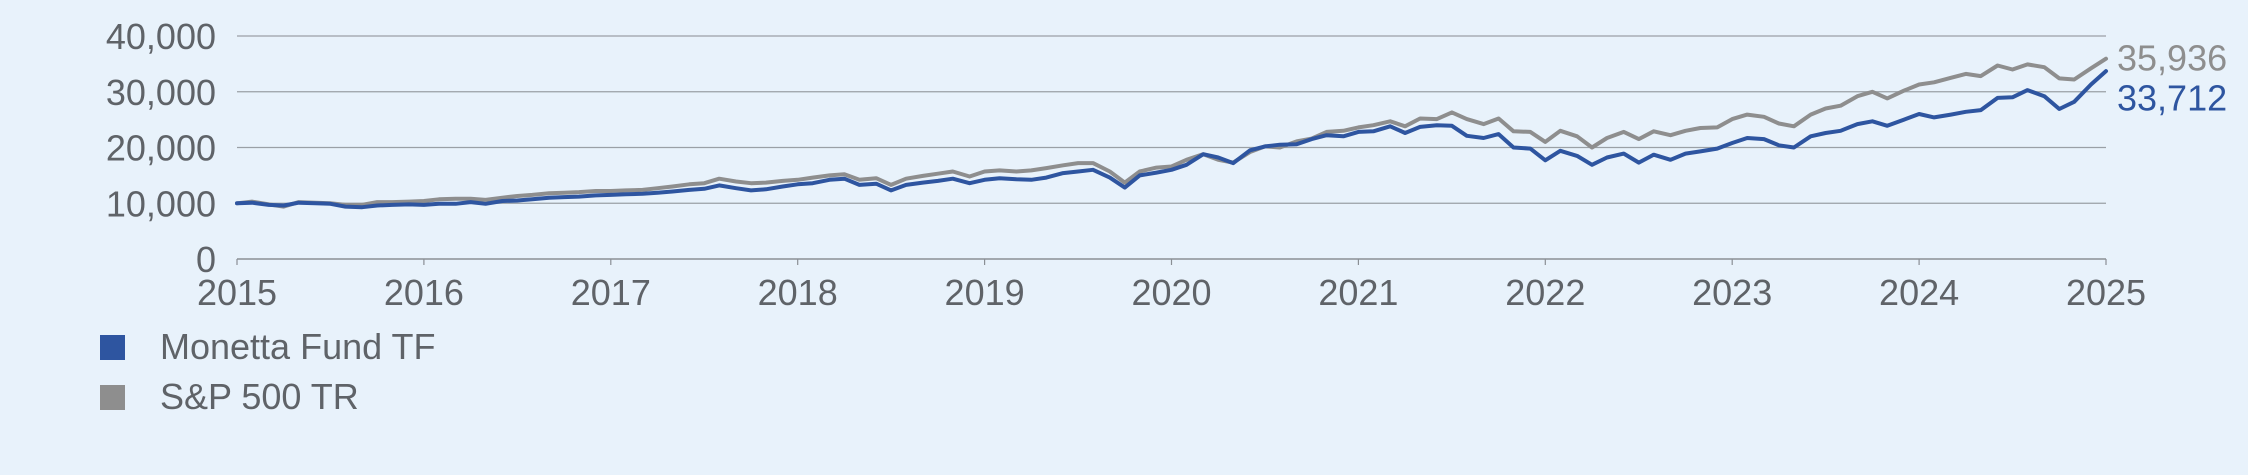 The image size is (2248, 475). Describe the element at coordinates (161, 36) in the screenshot. I see `y-tick-label: 40,000` at that location.